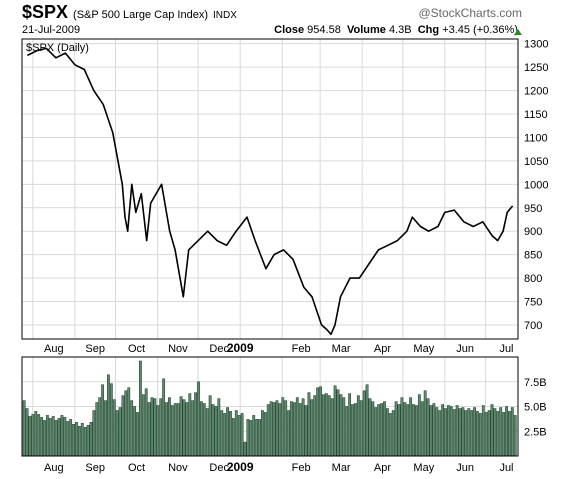  Describe the element at coordinates (506, 349) in the screenshot. I see `price-x-tick-label: Jul` at that location.